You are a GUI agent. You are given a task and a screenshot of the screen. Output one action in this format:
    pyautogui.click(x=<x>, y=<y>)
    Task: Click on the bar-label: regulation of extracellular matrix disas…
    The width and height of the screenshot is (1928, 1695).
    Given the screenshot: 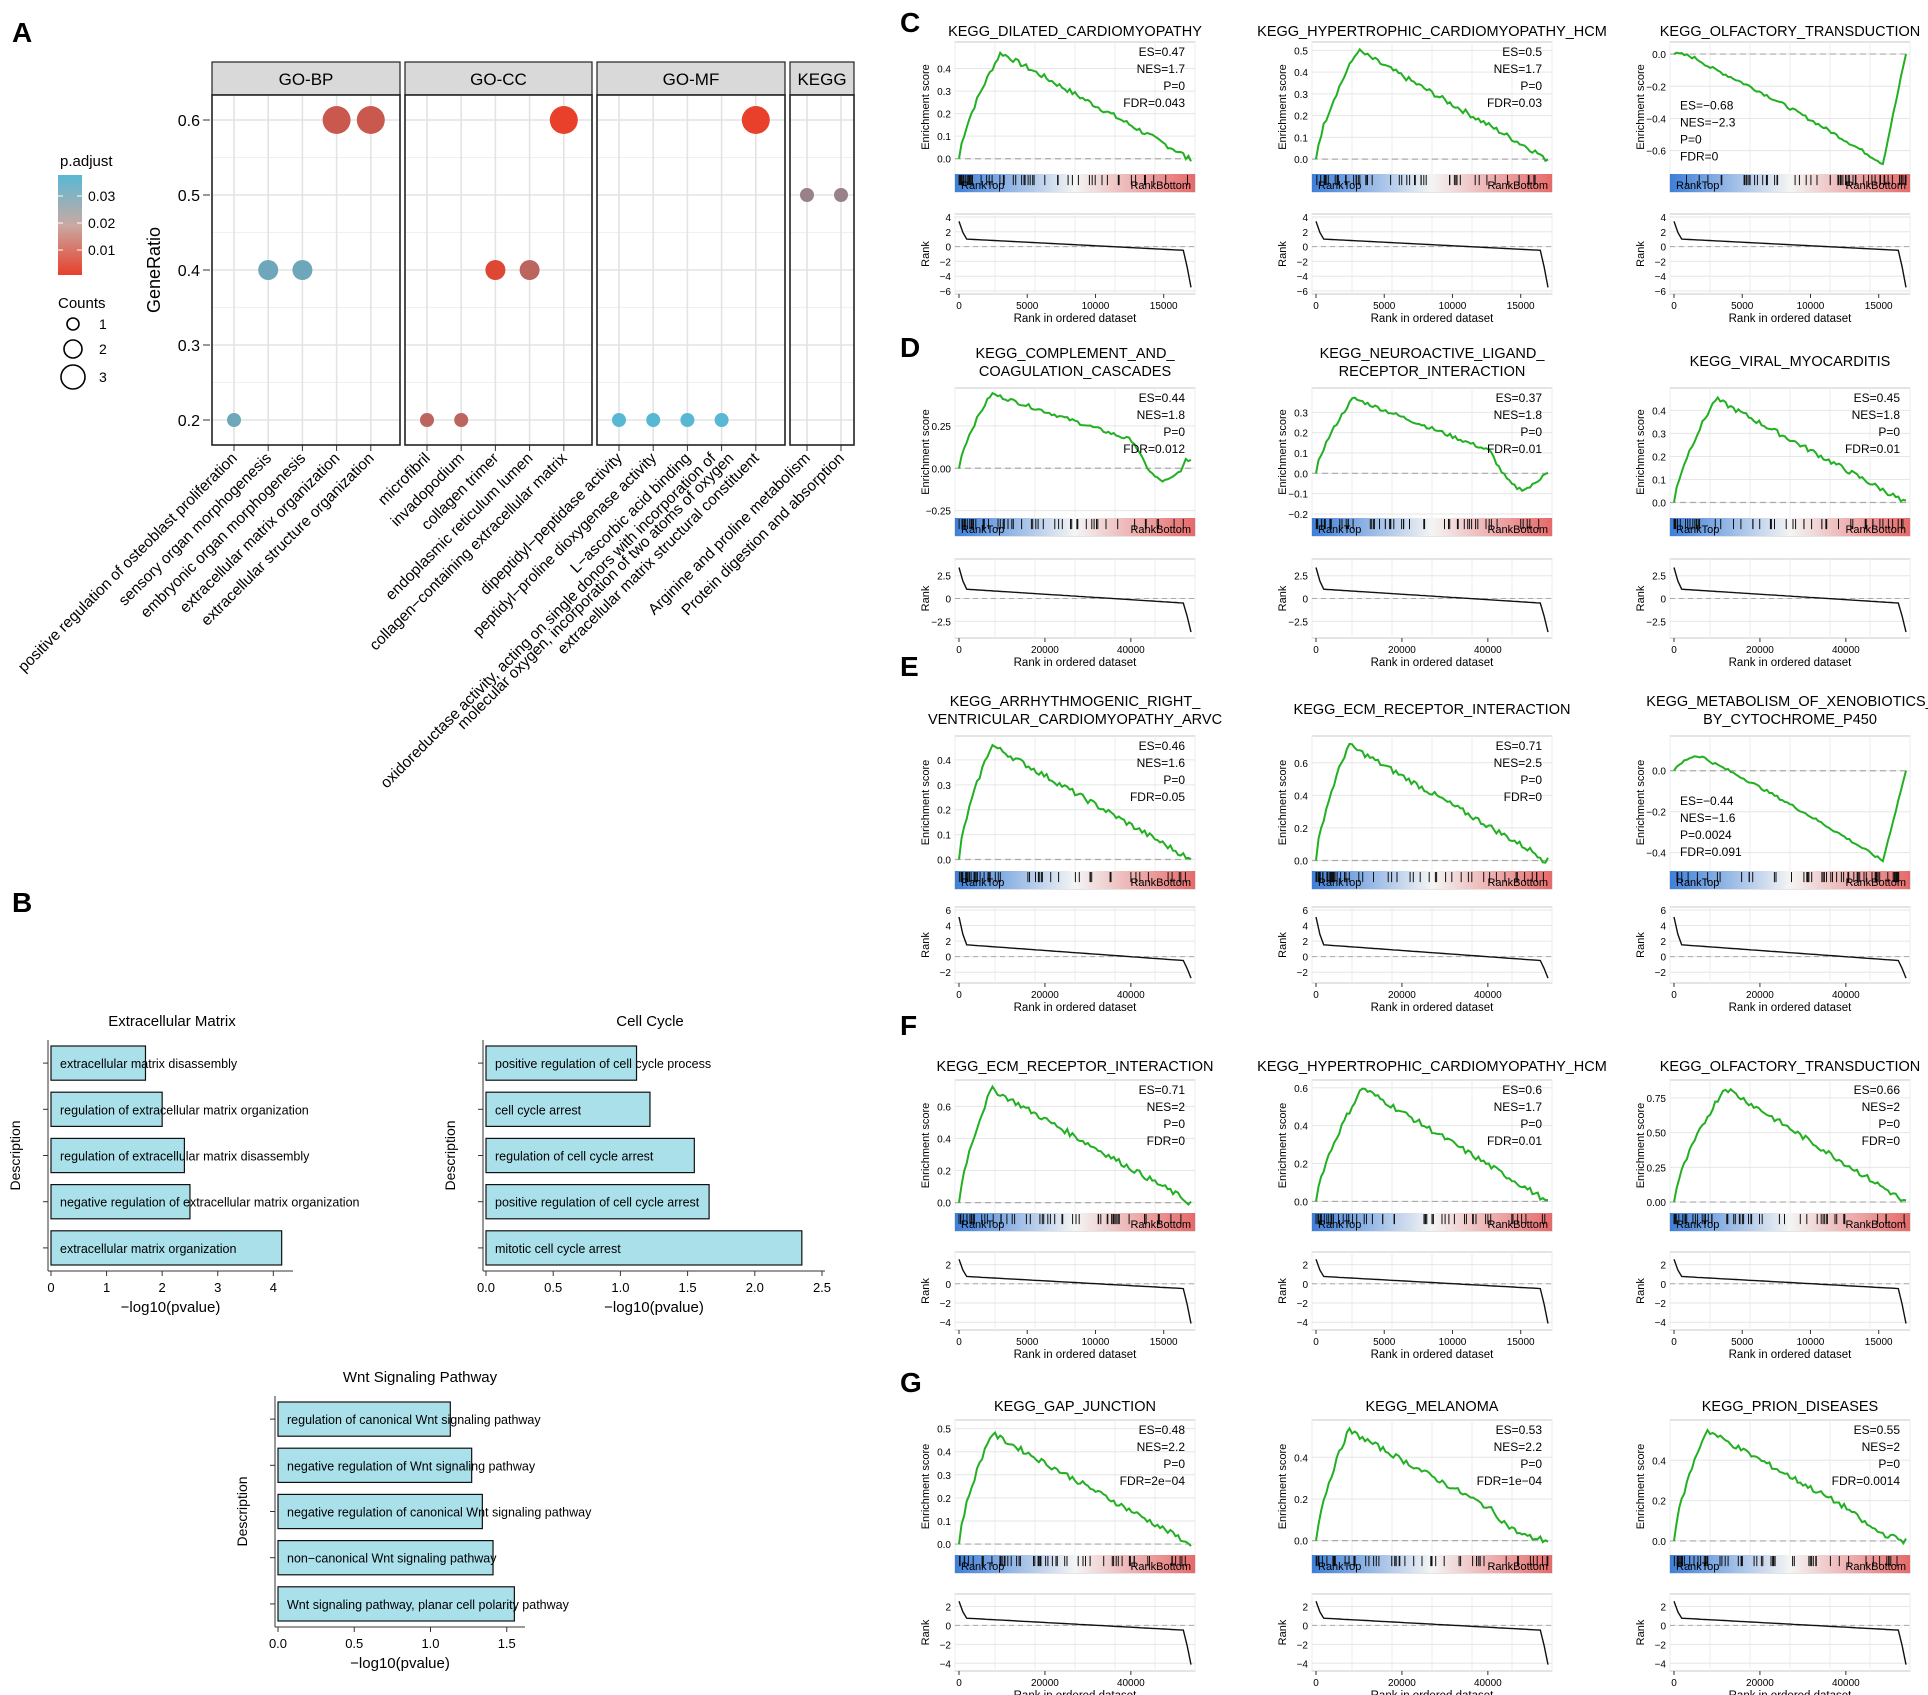 What is the action you would take?
    pyautogui.click(x=185, y=1157)
    